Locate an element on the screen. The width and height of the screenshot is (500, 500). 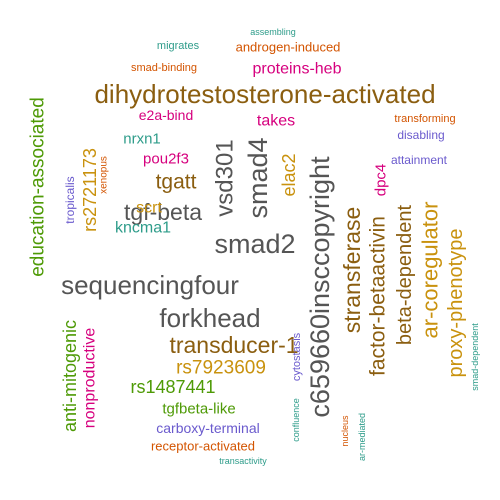
word-rs1487441: rs1487441 is located at coordinates (172, 387).